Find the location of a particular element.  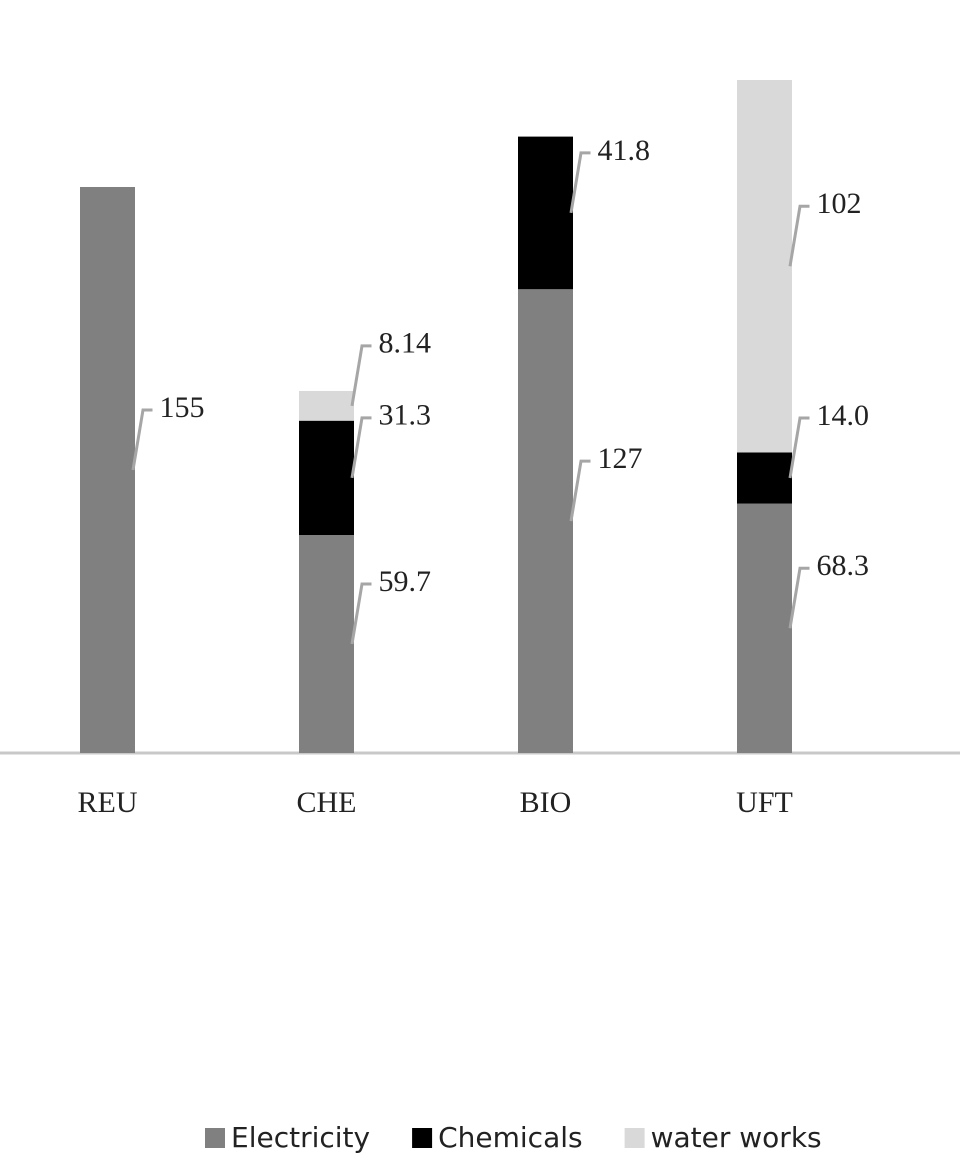

legend-label: Electricity is located at coordinates (300, 1137).